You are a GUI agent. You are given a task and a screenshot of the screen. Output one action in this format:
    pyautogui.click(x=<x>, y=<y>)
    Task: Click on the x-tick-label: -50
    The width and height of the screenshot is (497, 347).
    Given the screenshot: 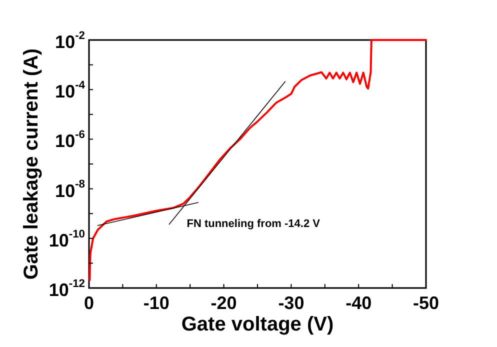 What is the action you would take?
    pyautogui.click(x=426, y=302)
    